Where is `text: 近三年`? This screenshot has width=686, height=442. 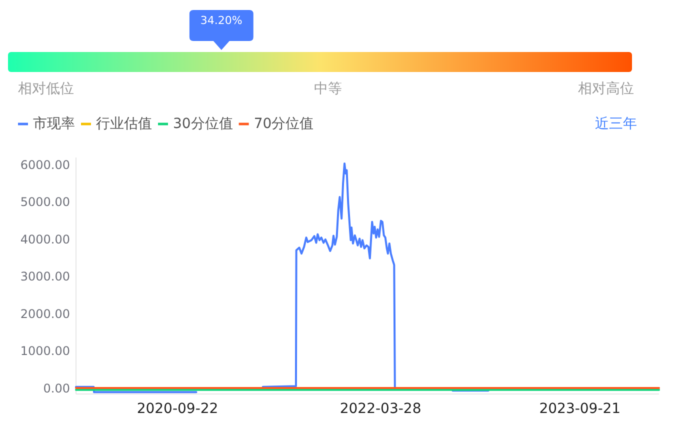 text: 近三年 is located at coordinates (616, 124).